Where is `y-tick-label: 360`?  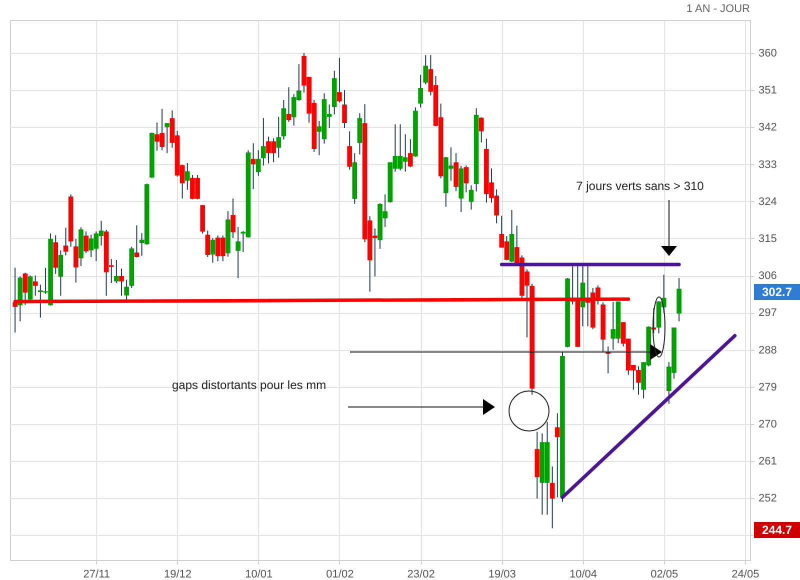 y-tick-label: 360 is located at coordinates (767, 53).